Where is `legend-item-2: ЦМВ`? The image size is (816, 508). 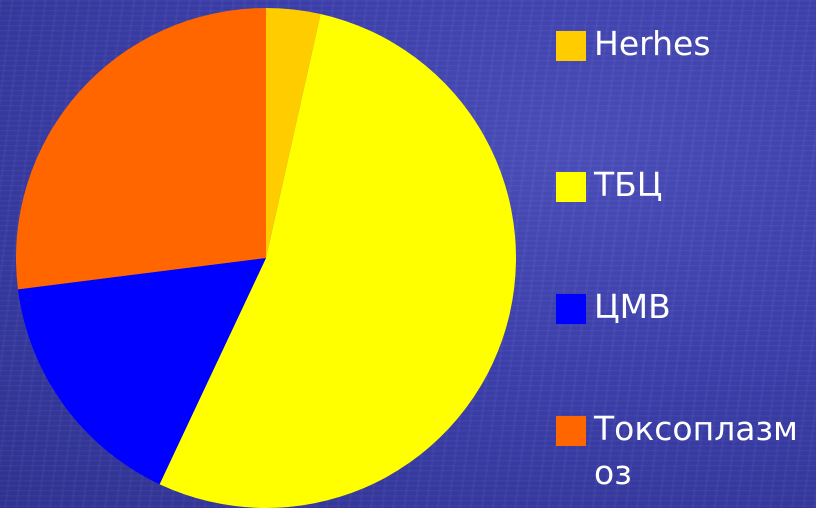 legend-item-2: ЦМВ is located at coordinates (683, 307).